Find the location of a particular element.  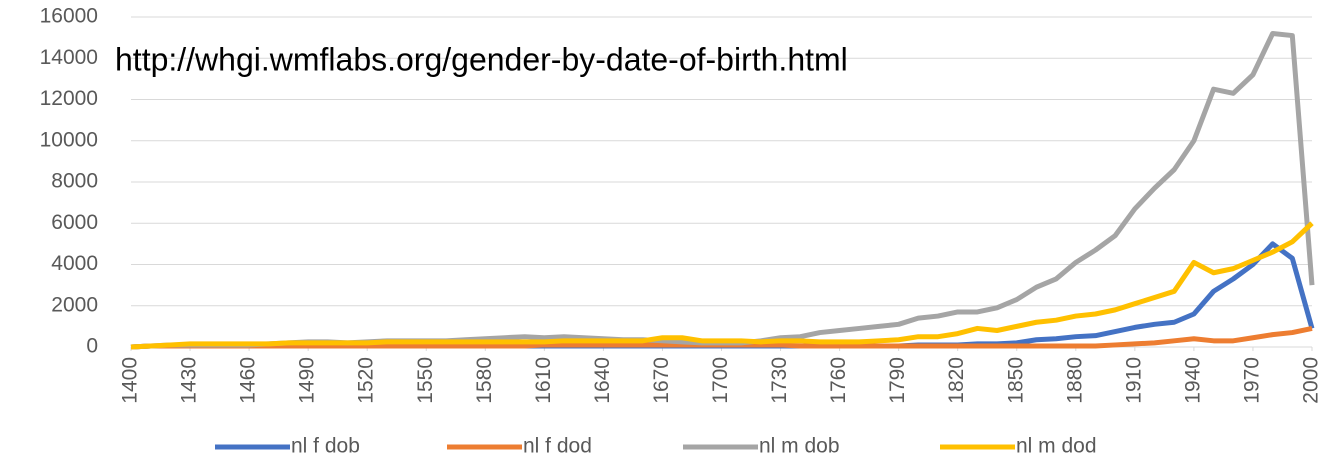

y-tick-label: 4000 is located at coordinates (74, 263).